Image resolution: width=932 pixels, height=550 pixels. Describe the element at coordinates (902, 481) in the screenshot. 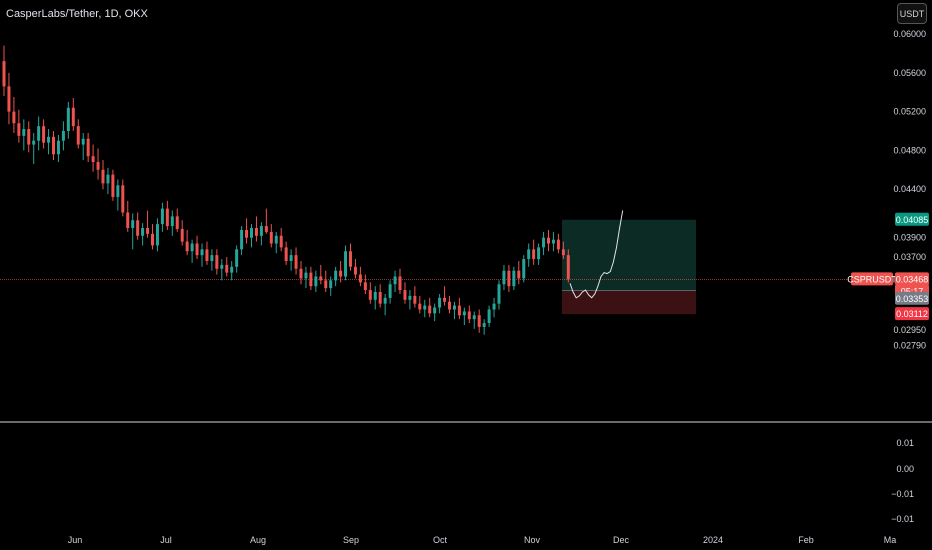

I see `indicator-axis: 0.01 0.00 −0.01 −0.01` at that location.